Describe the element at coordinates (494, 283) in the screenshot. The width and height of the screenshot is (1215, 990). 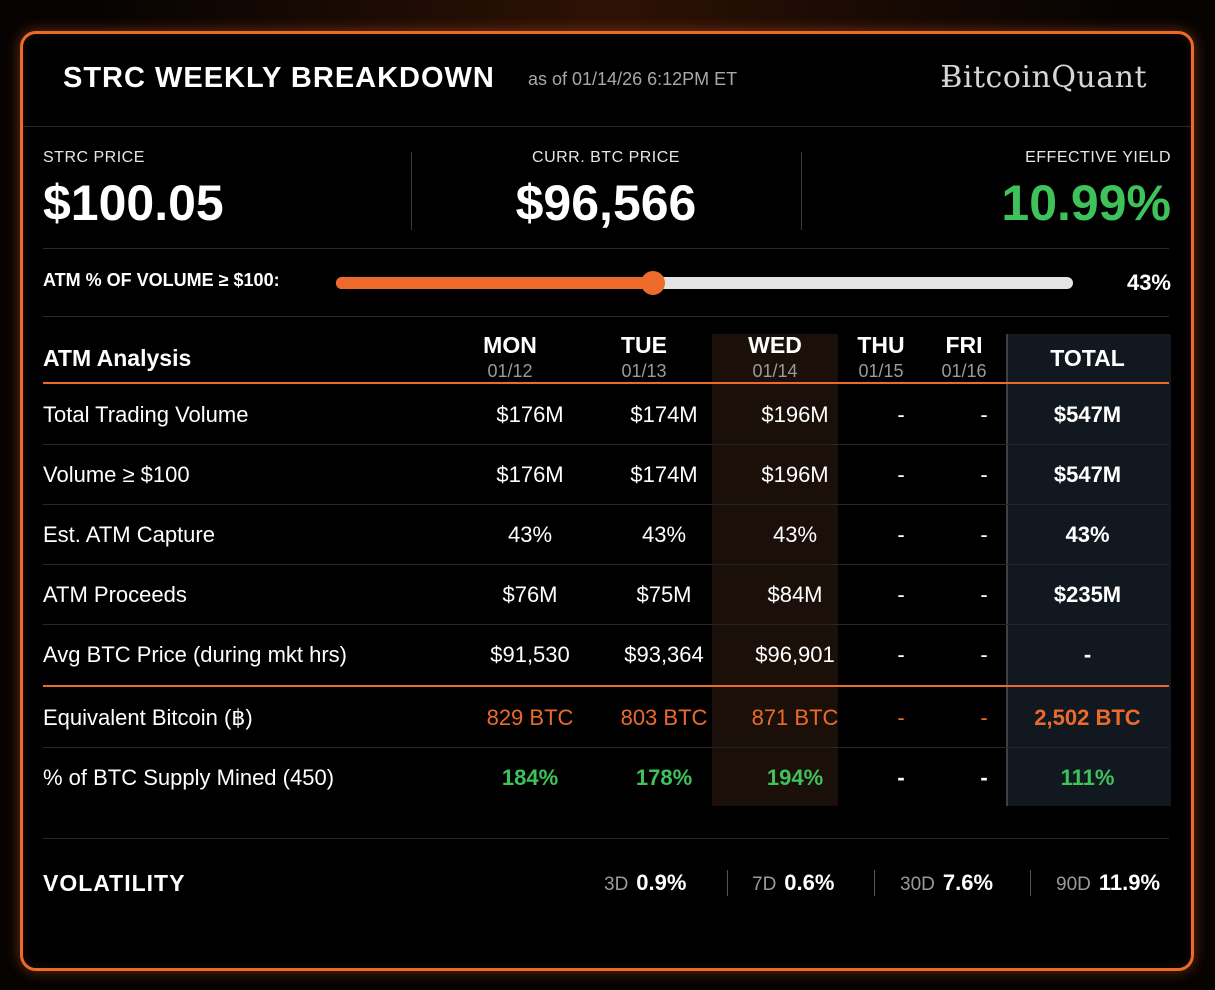
I see `atm-volume-bar-fill` at that location.